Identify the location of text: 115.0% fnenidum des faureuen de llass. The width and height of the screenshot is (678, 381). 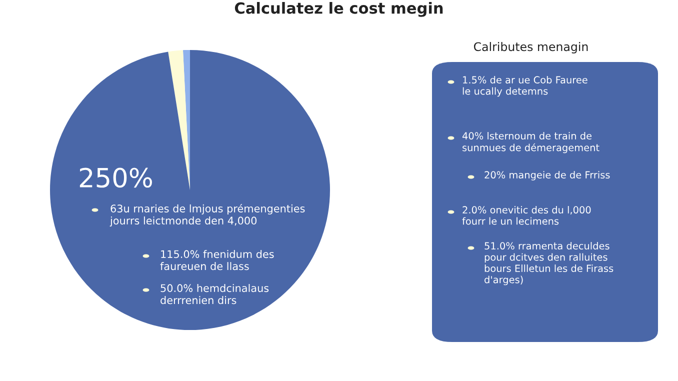
(217, 260).